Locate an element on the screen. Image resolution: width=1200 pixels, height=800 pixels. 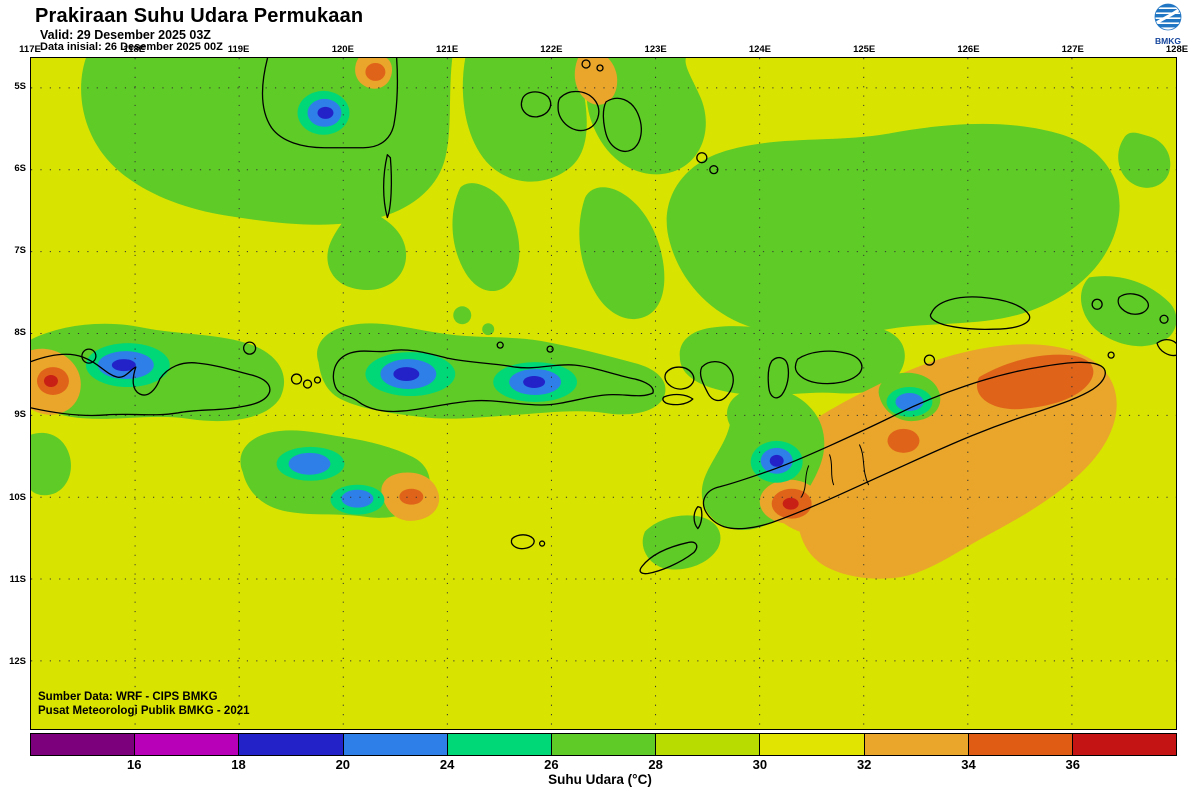
bmkg-logo: BMKG is located at coordinates (1168, 24).